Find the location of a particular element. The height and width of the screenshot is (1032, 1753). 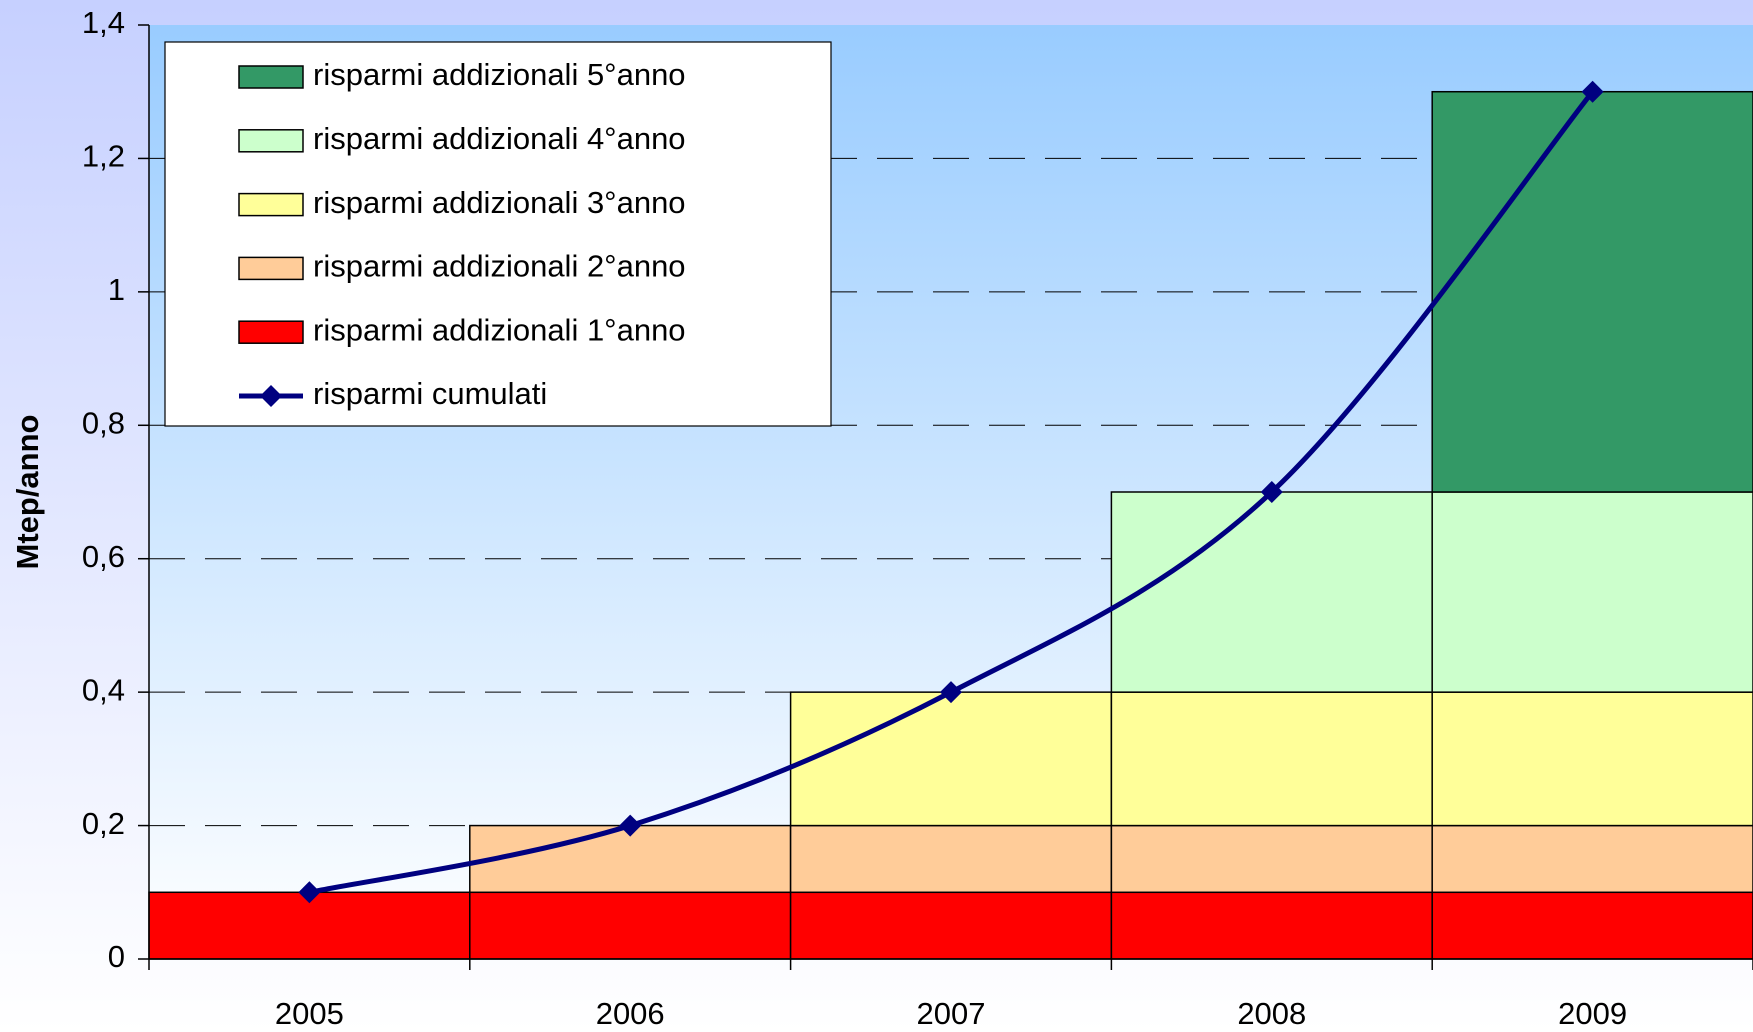

x-tick-label: 2007 is located at coordinates (951, 1013).